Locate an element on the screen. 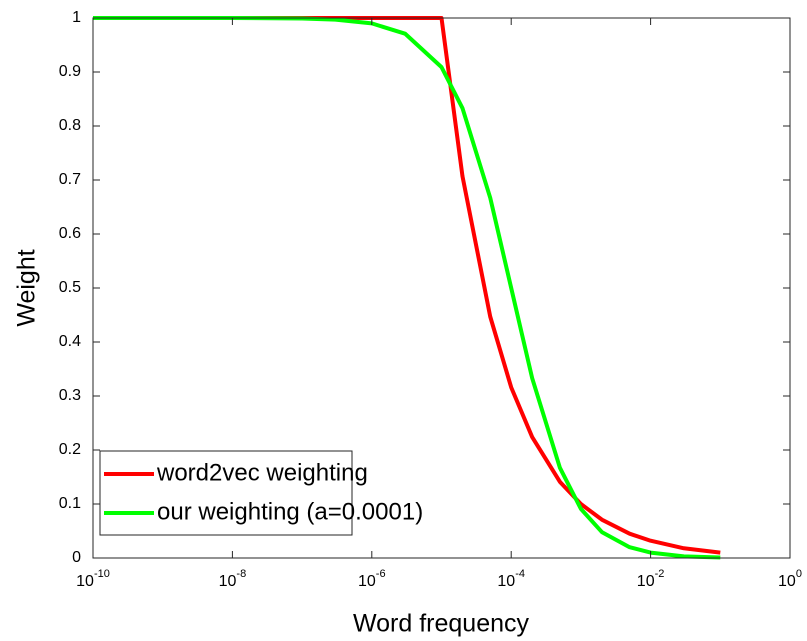 Image resolution: width=807 pixels, height=641 pixels. x-tick-label: 10⁻¹⁰ is located at coordinates (93, 579).